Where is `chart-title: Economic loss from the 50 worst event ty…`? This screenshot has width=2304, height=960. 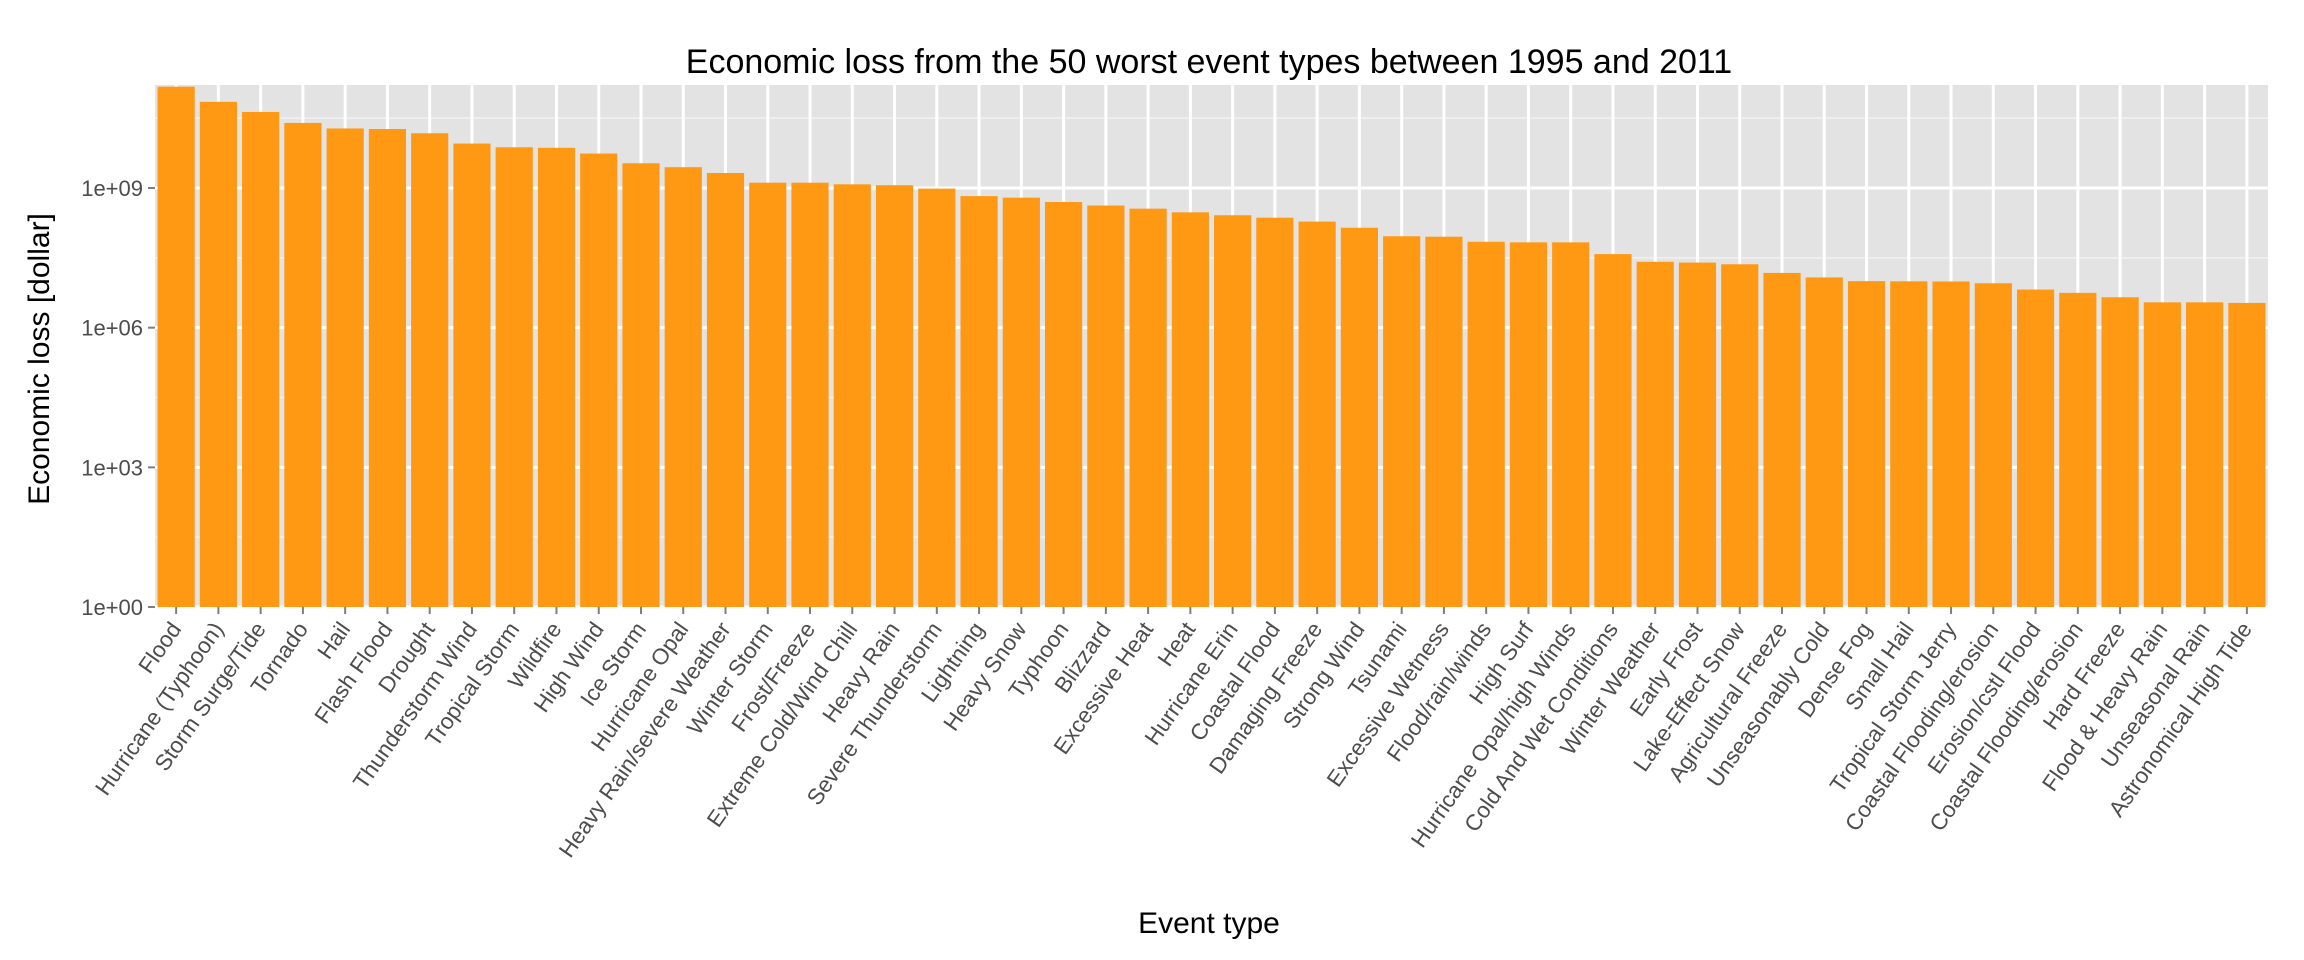 chart-title: Economic loss from the 50 worst event ty… is located at coordinates (1209, 62).